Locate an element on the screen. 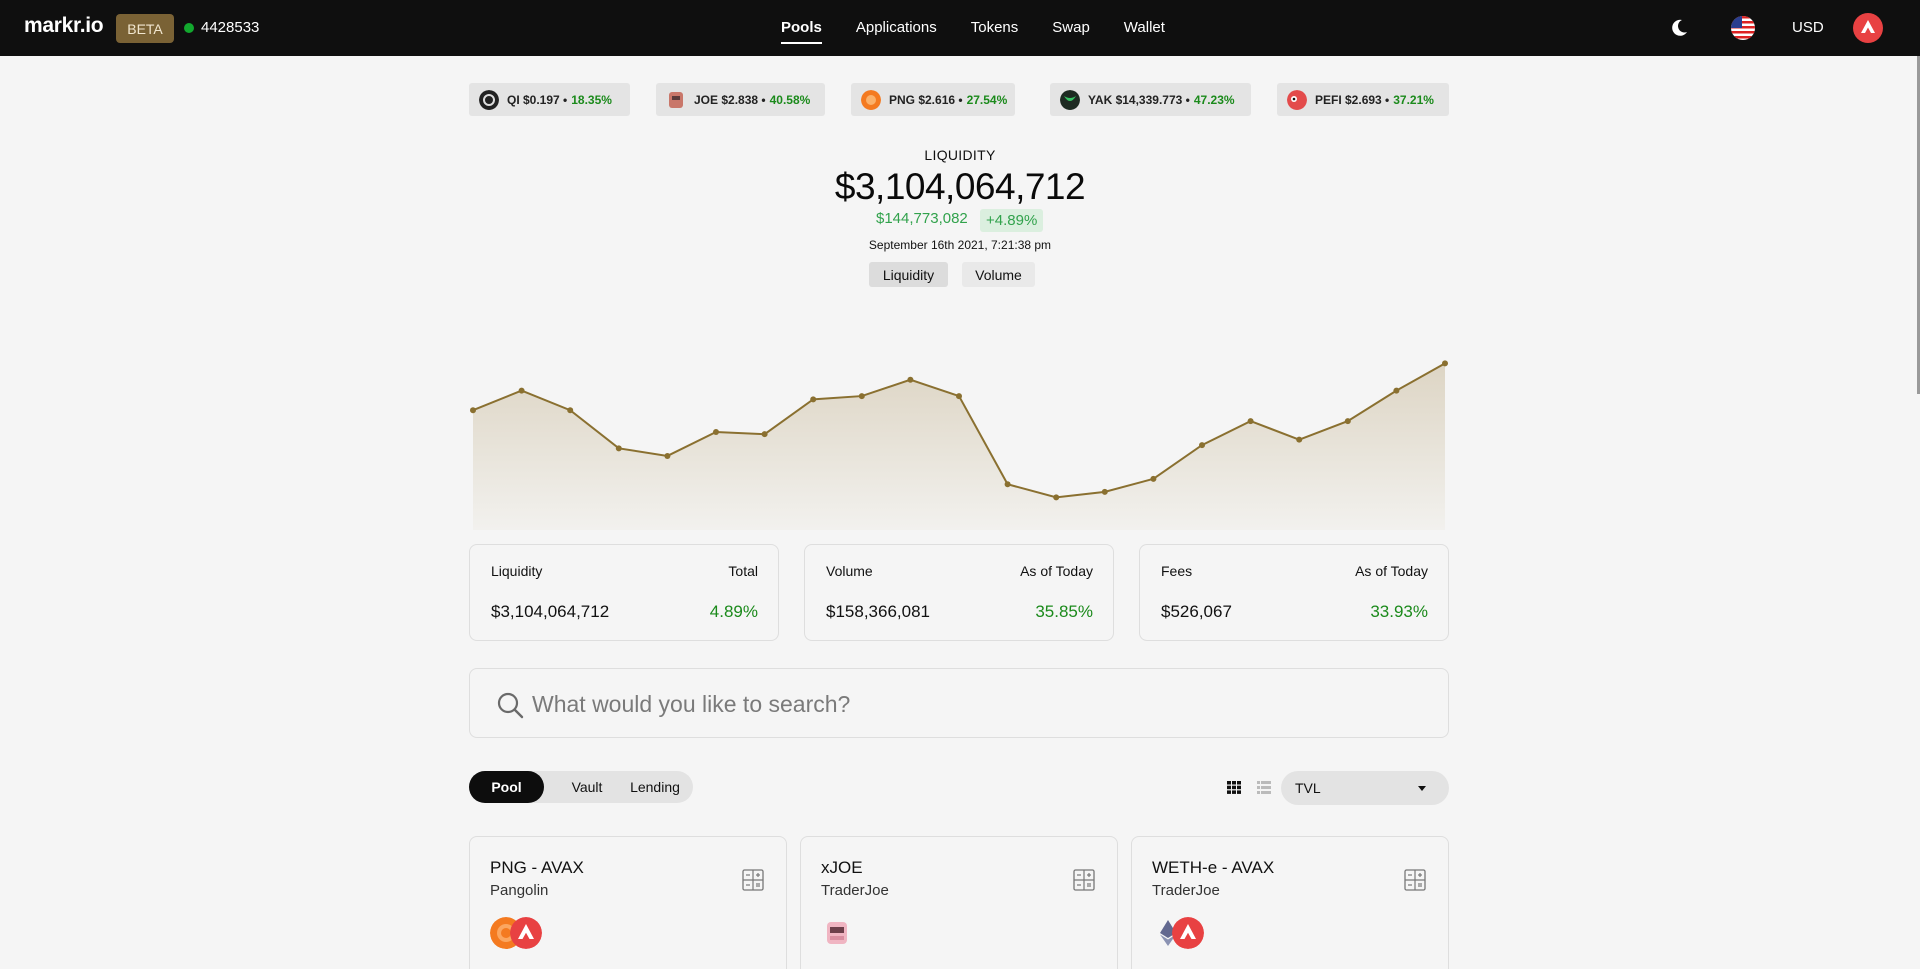  tab-lending: Lending is located at coordinates (655, 787).